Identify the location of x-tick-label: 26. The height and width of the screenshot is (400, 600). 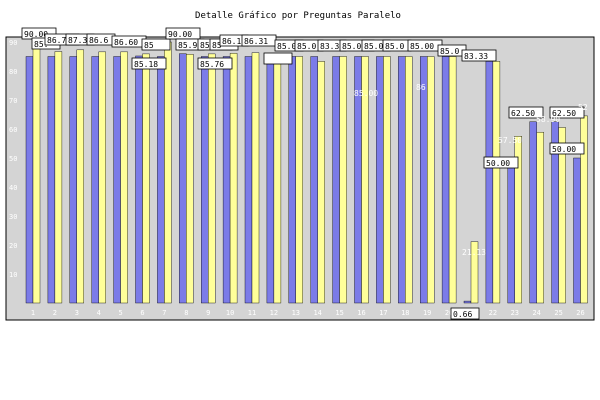
(580, 313).